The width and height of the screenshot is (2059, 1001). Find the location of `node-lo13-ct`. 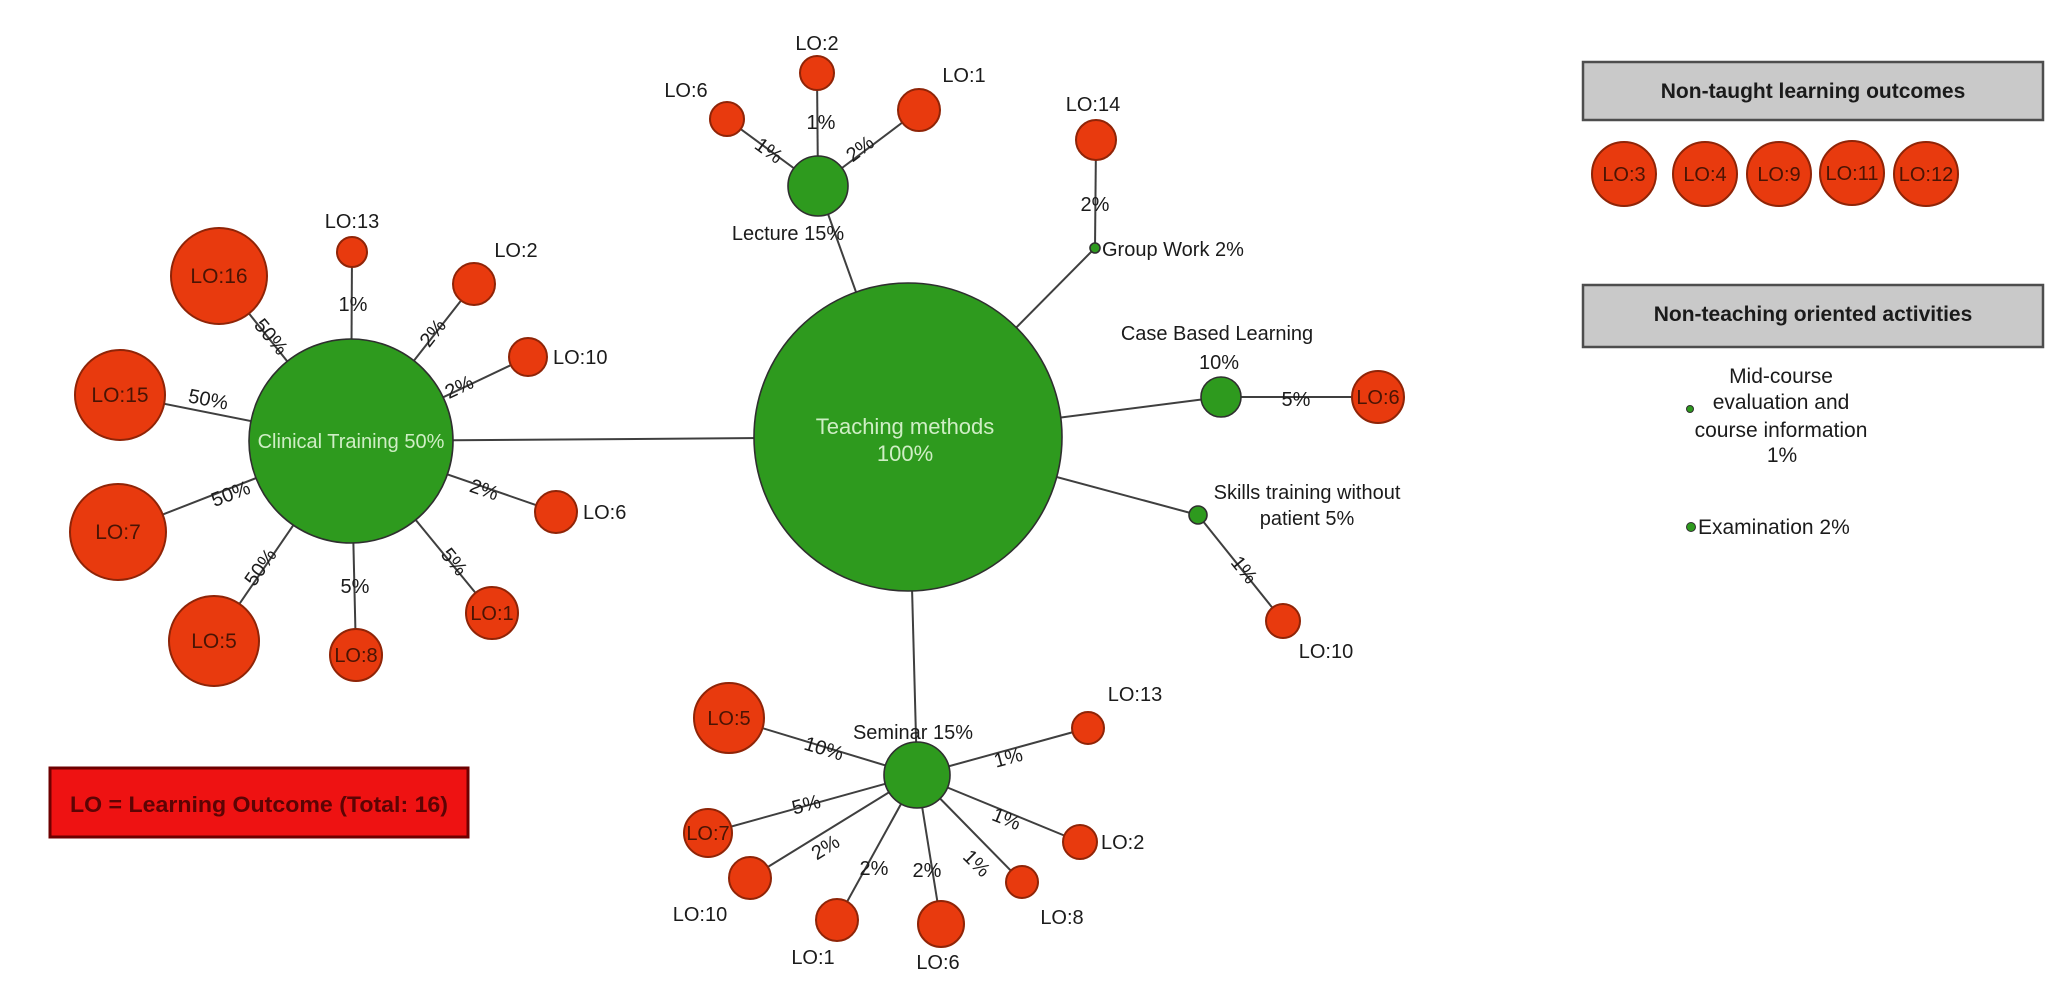

node-lo13-ct is located at coordinates (352, 252).